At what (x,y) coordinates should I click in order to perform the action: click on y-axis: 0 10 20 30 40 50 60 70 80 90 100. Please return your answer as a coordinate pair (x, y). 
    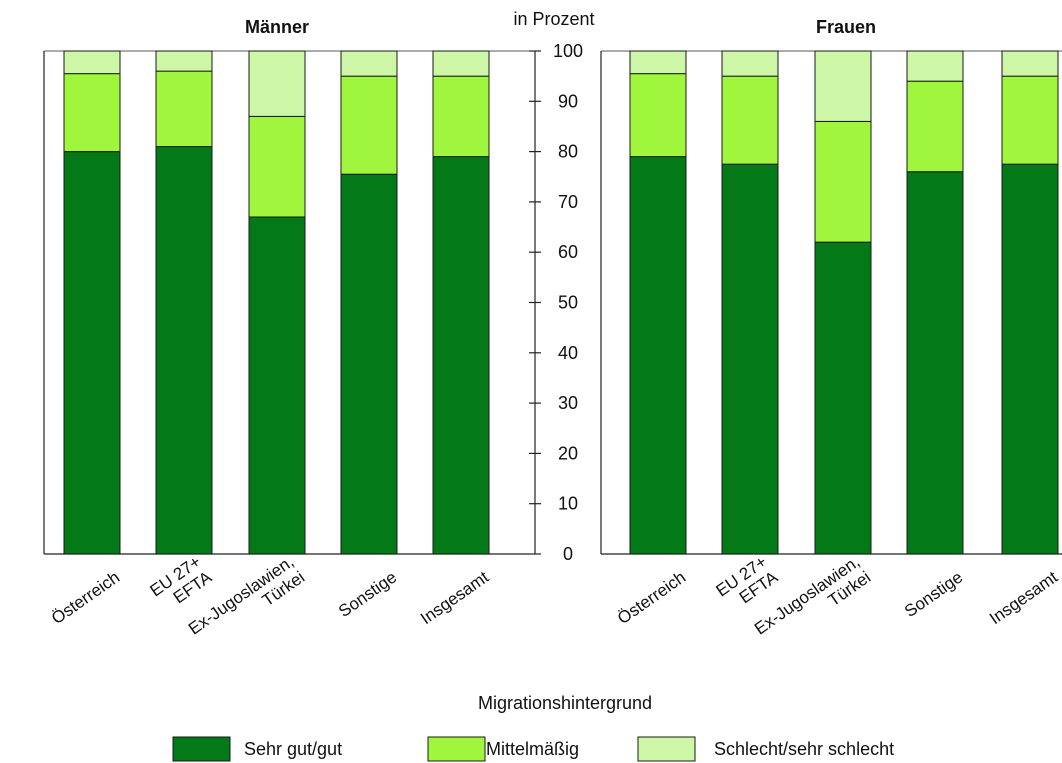
    Looking at the image, I should click on (556, 302).